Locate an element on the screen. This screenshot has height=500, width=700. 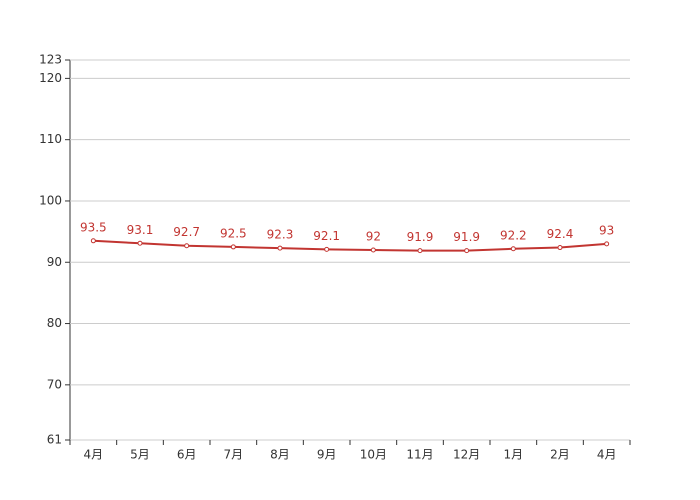
value-label: 92 is located at coordinates (373, 237).